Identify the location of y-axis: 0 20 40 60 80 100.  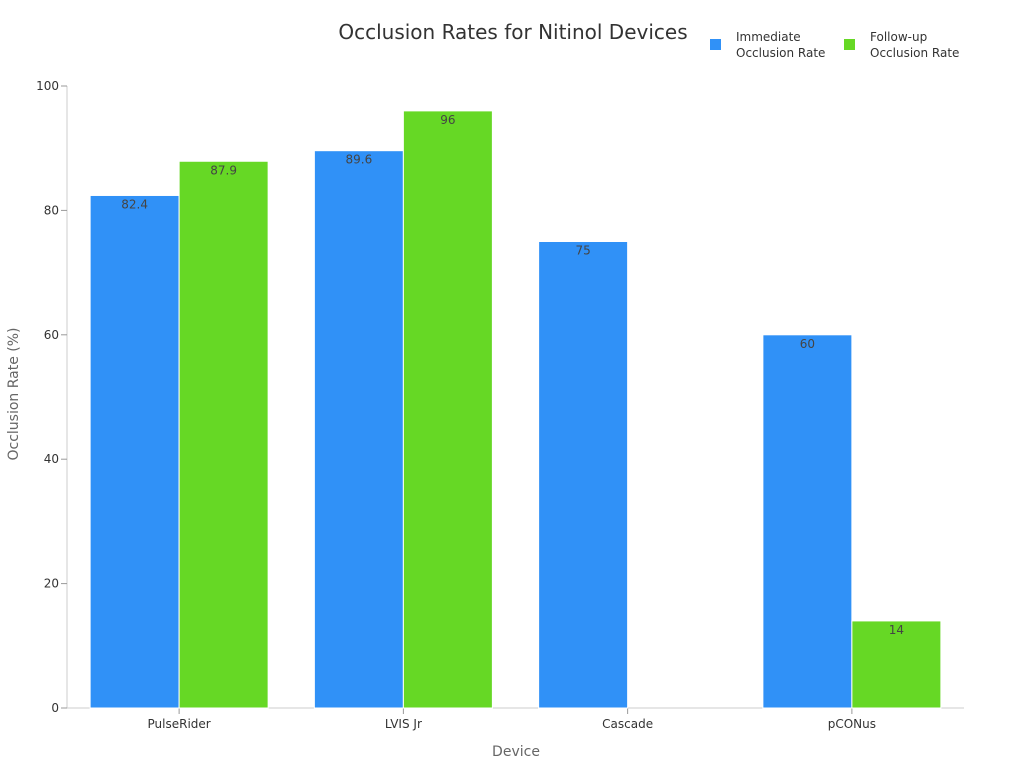
(52, 397).